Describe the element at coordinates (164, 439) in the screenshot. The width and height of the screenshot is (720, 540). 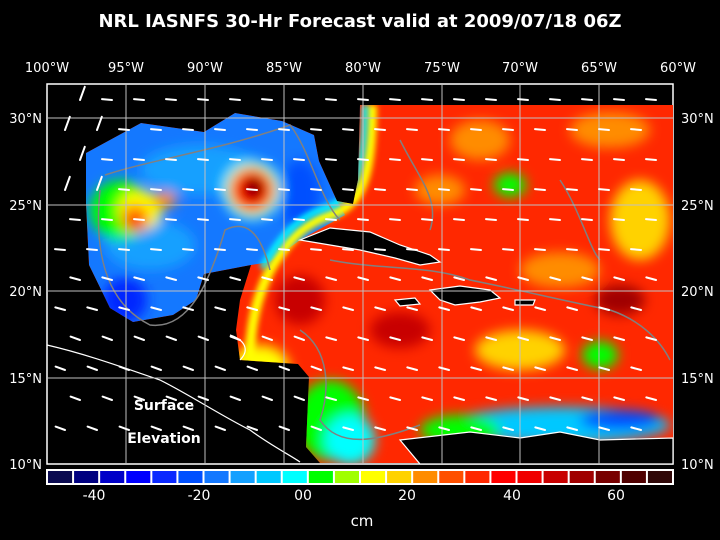
I see `annotation-elevation: Elevation` at that location.